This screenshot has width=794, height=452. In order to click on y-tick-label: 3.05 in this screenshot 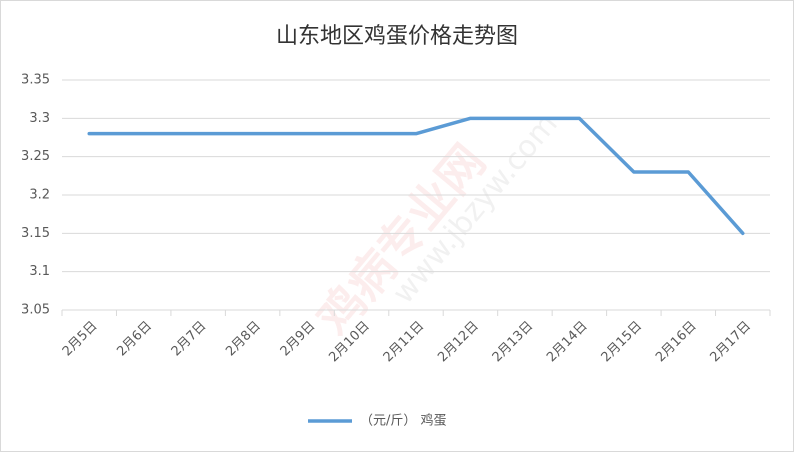, I will do `click(35, 310)`.